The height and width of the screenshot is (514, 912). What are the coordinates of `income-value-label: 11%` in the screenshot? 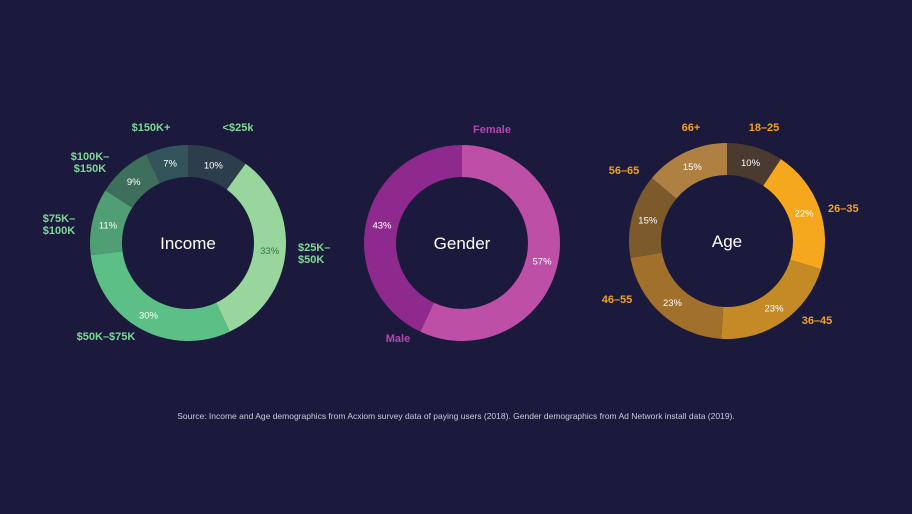 It's located at (108, 226).